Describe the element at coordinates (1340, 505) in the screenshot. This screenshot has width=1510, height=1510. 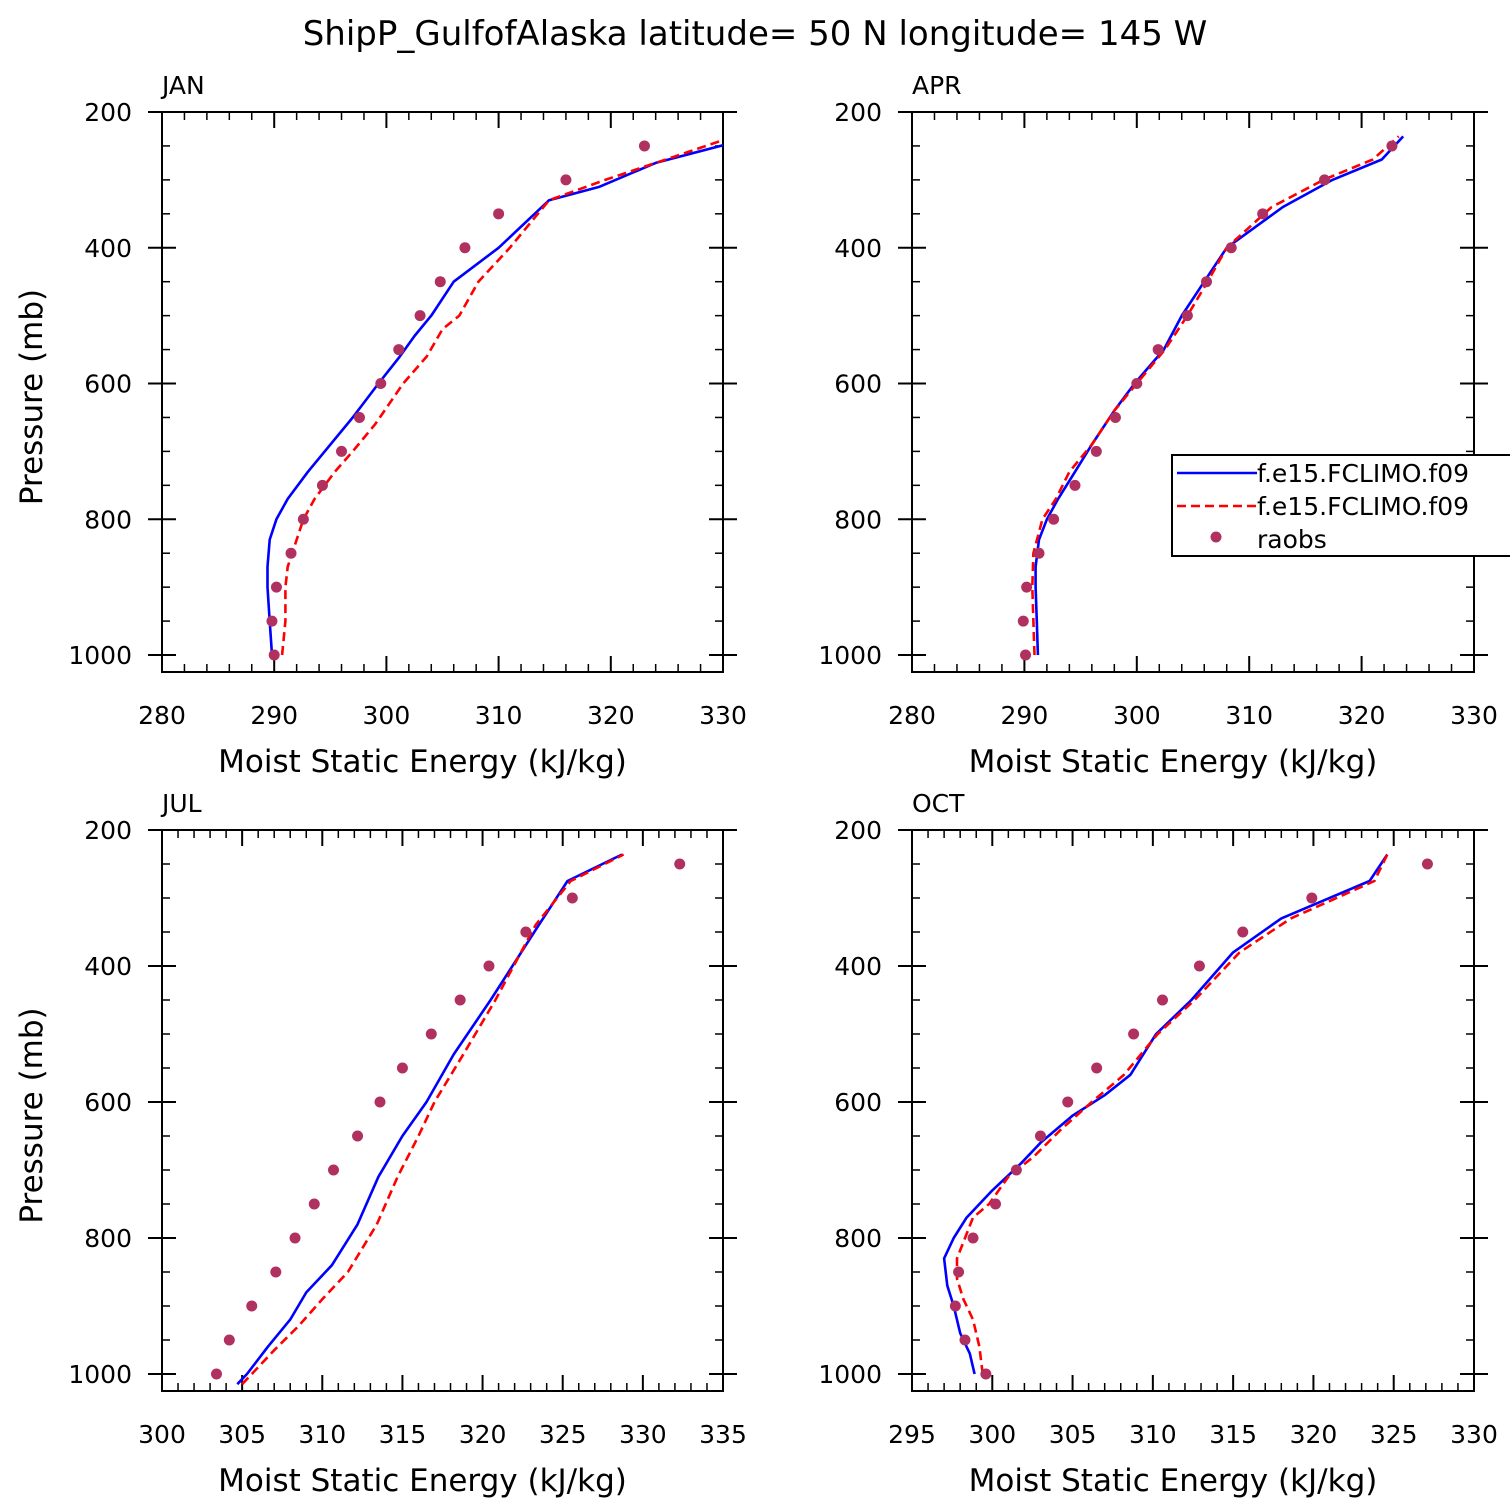
I see `legend: f.e15.FCLIMO.f09 f.e15.FCLIMO.f09 raobs` at that location.